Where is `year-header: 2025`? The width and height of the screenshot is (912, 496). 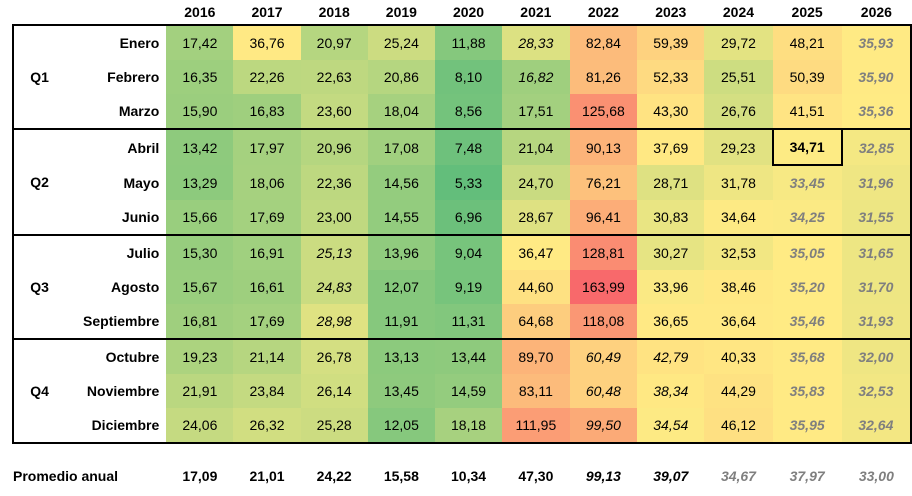 year-header: 2025 is located at coordinates (807, 12).